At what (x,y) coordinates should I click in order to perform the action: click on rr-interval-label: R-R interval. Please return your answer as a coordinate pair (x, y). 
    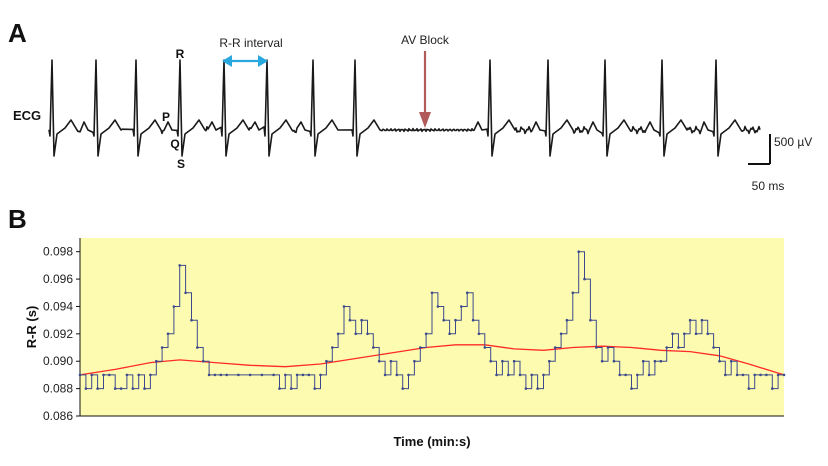
    Looking at the image, I should click on (250, 43).